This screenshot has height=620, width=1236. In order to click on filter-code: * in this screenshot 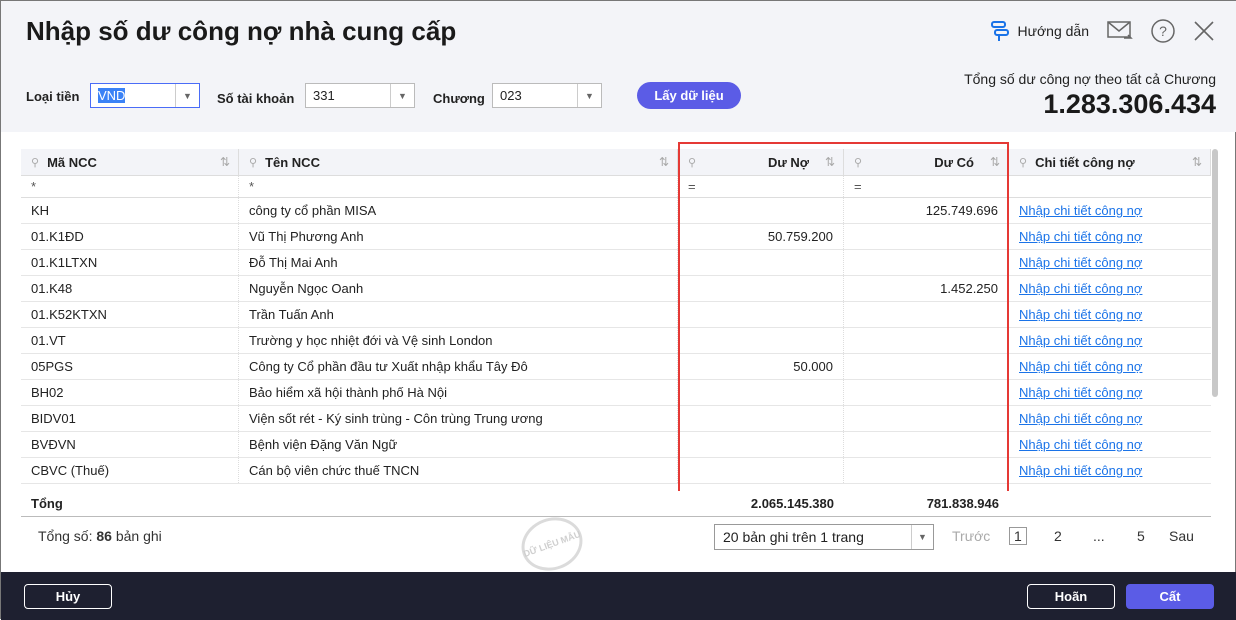, I will do `click(130, 186)`.